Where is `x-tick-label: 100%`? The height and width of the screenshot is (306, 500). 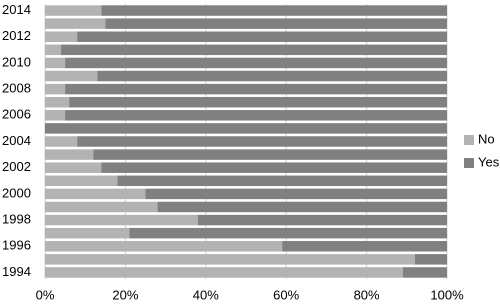
x-tick-label: 100% is located at coordinates (447, 294).